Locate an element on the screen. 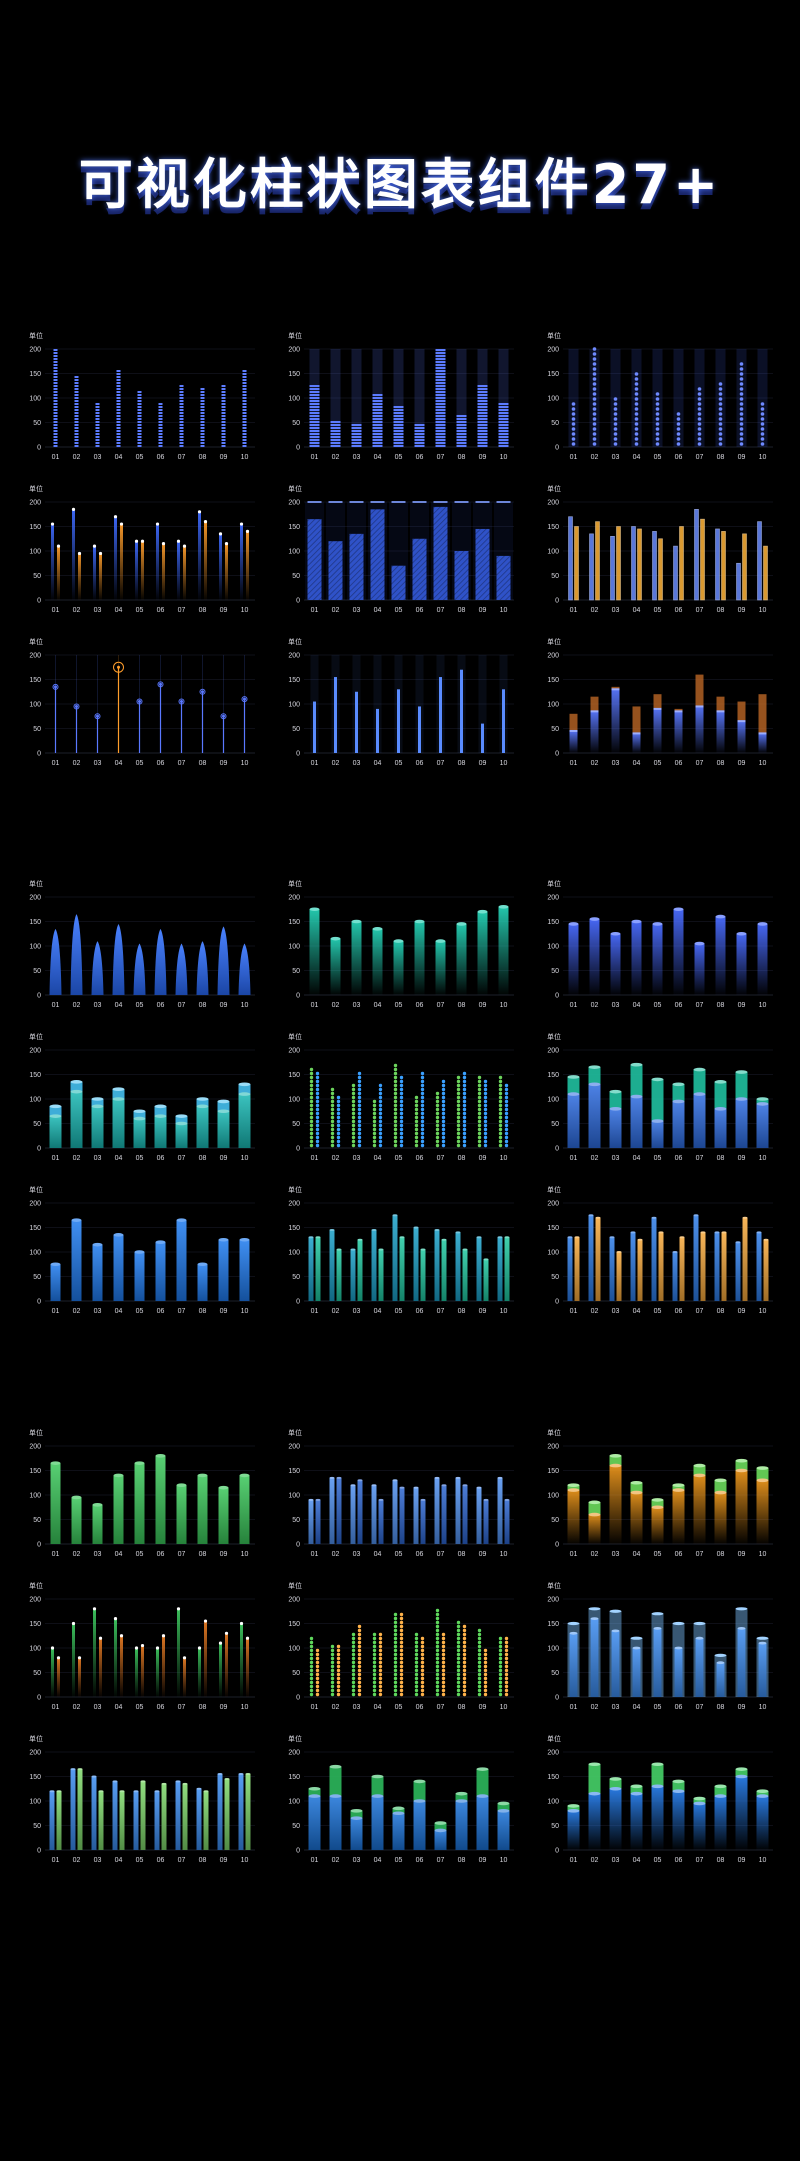  x-tick-label: 06 is located at coordinates (420, 1554).